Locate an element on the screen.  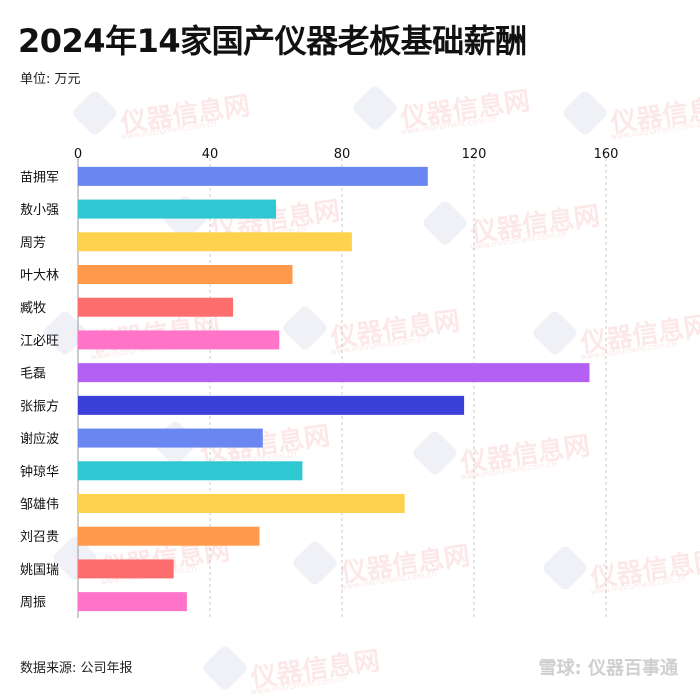
x-tick-label: 160 is located at coordinates (606, 154).